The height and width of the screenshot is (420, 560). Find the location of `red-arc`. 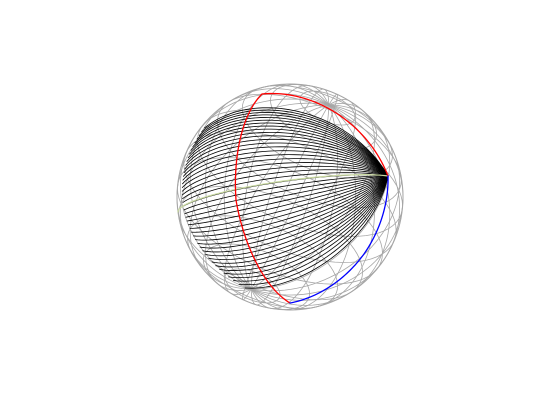

red-arc is located at coordinates (311, 198).